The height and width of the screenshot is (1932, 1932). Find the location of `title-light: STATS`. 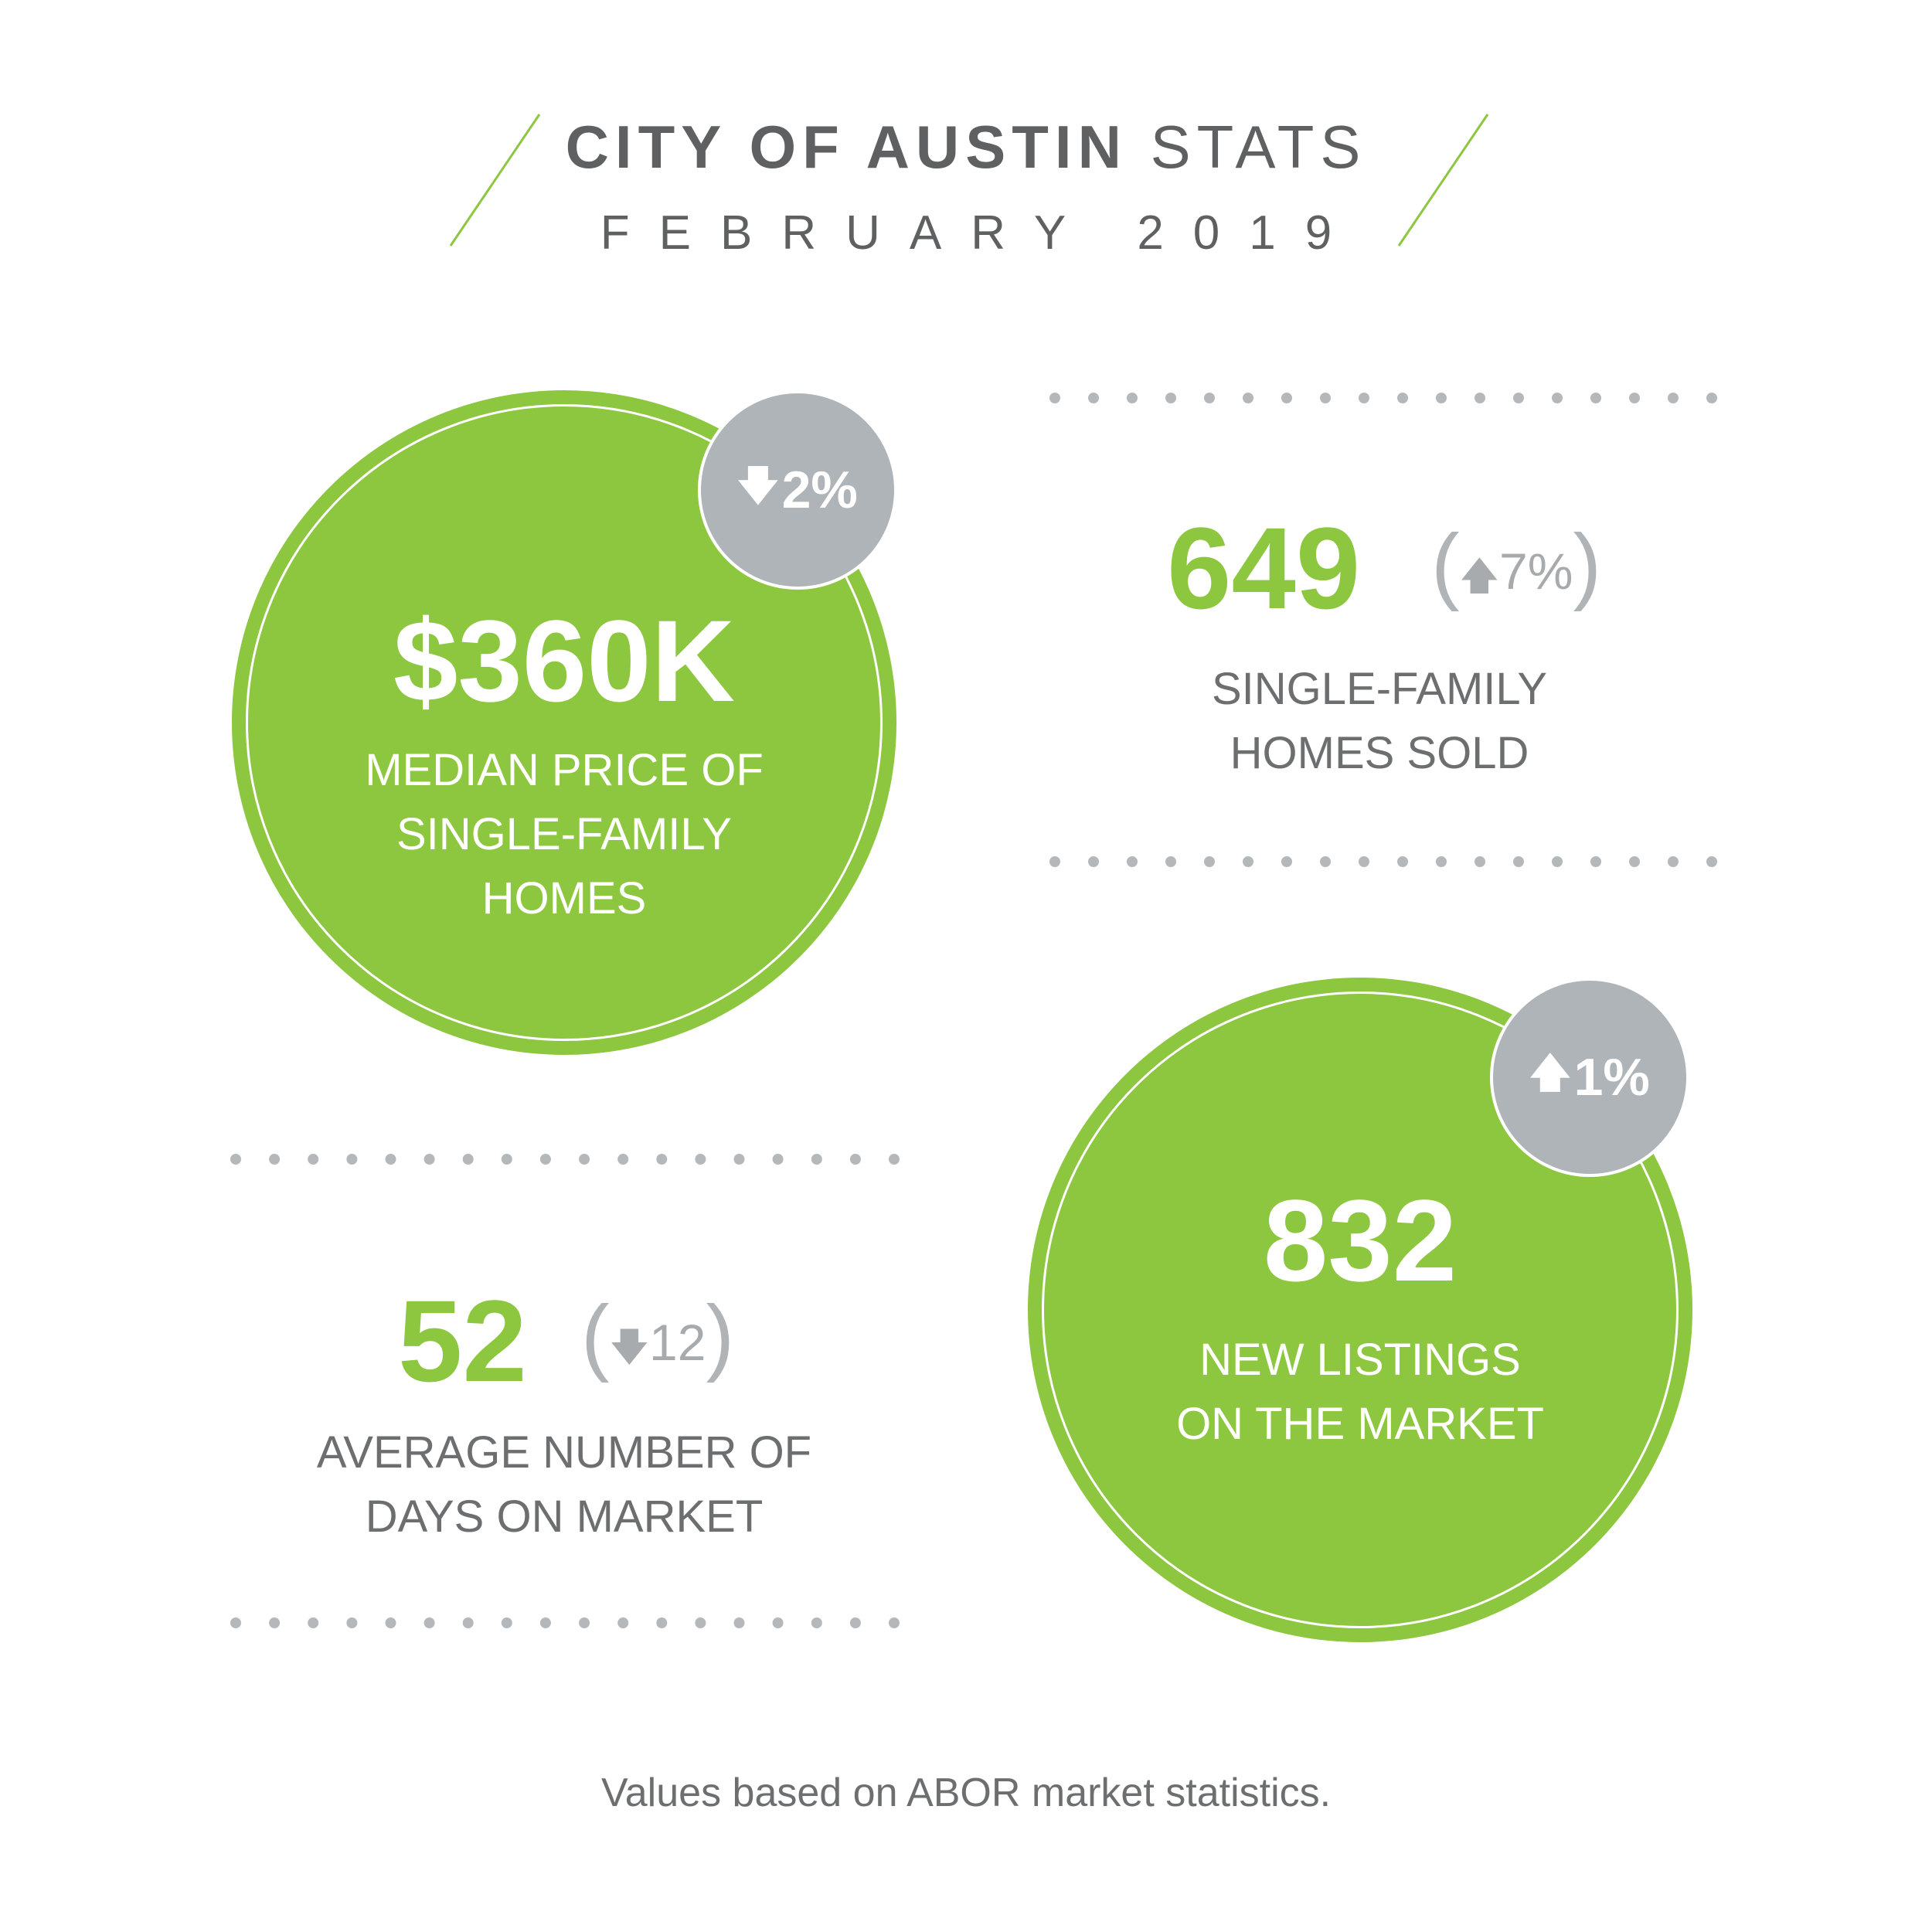

title-light: STATS is located at coordinates (1258, 147).